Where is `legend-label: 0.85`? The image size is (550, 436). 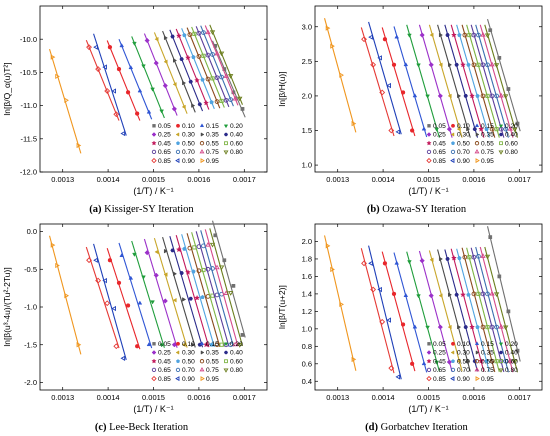
legend-label: 0.85 is located at coordinates (439, 379).